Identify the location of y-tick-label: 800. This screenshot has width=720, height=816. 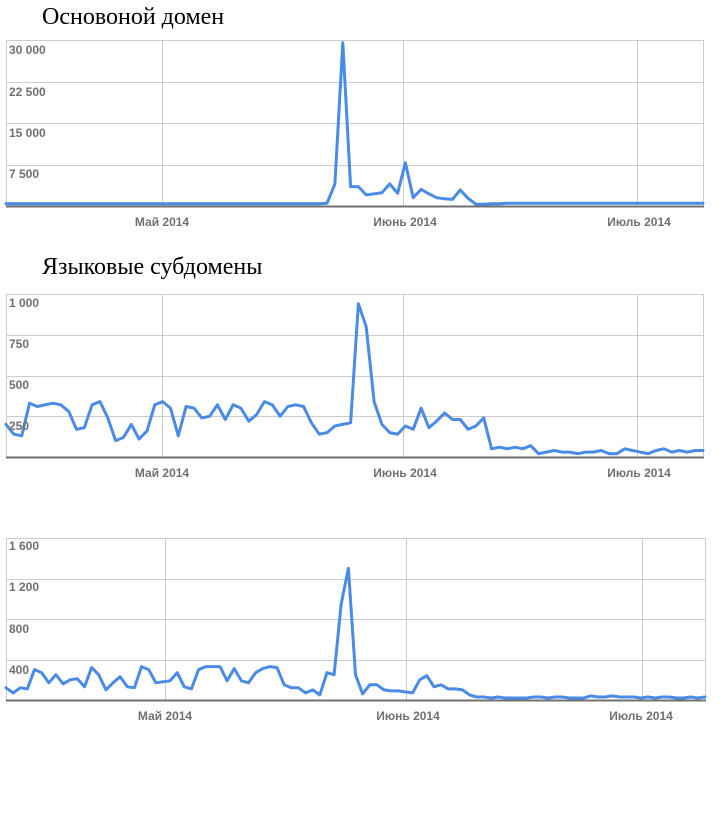
(19, 629).